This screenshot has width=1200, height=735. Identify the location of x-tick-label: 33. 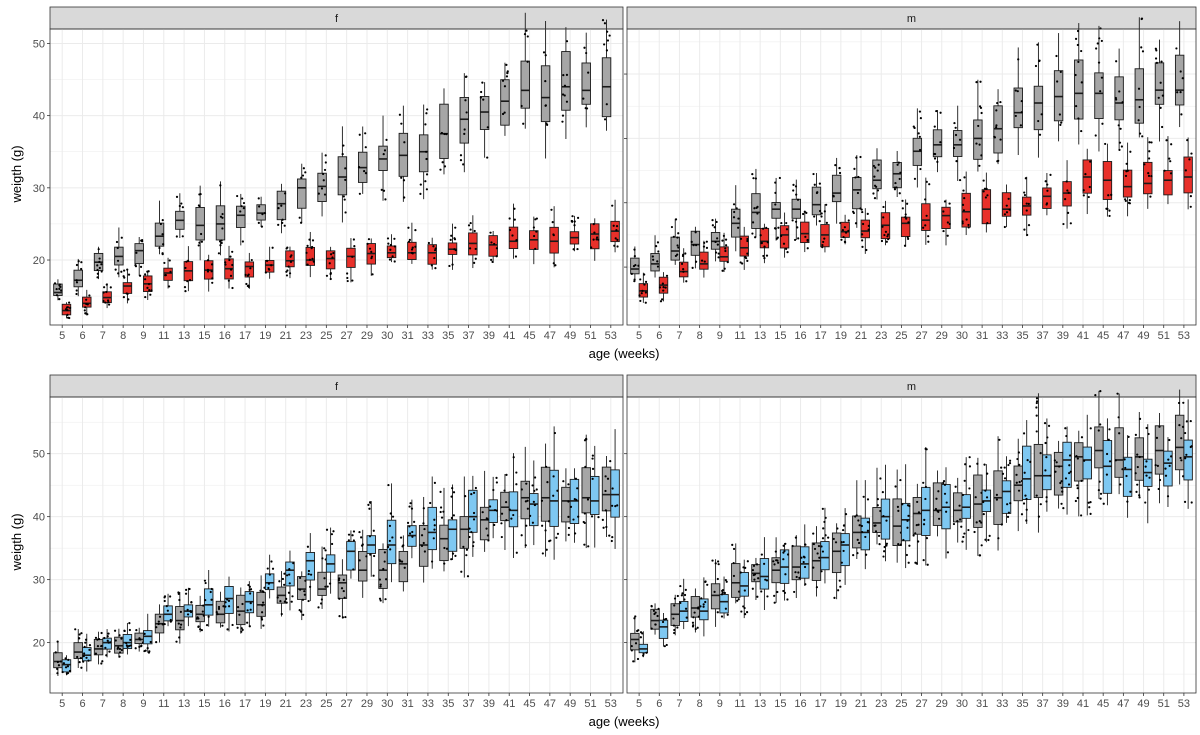
(428, 336).